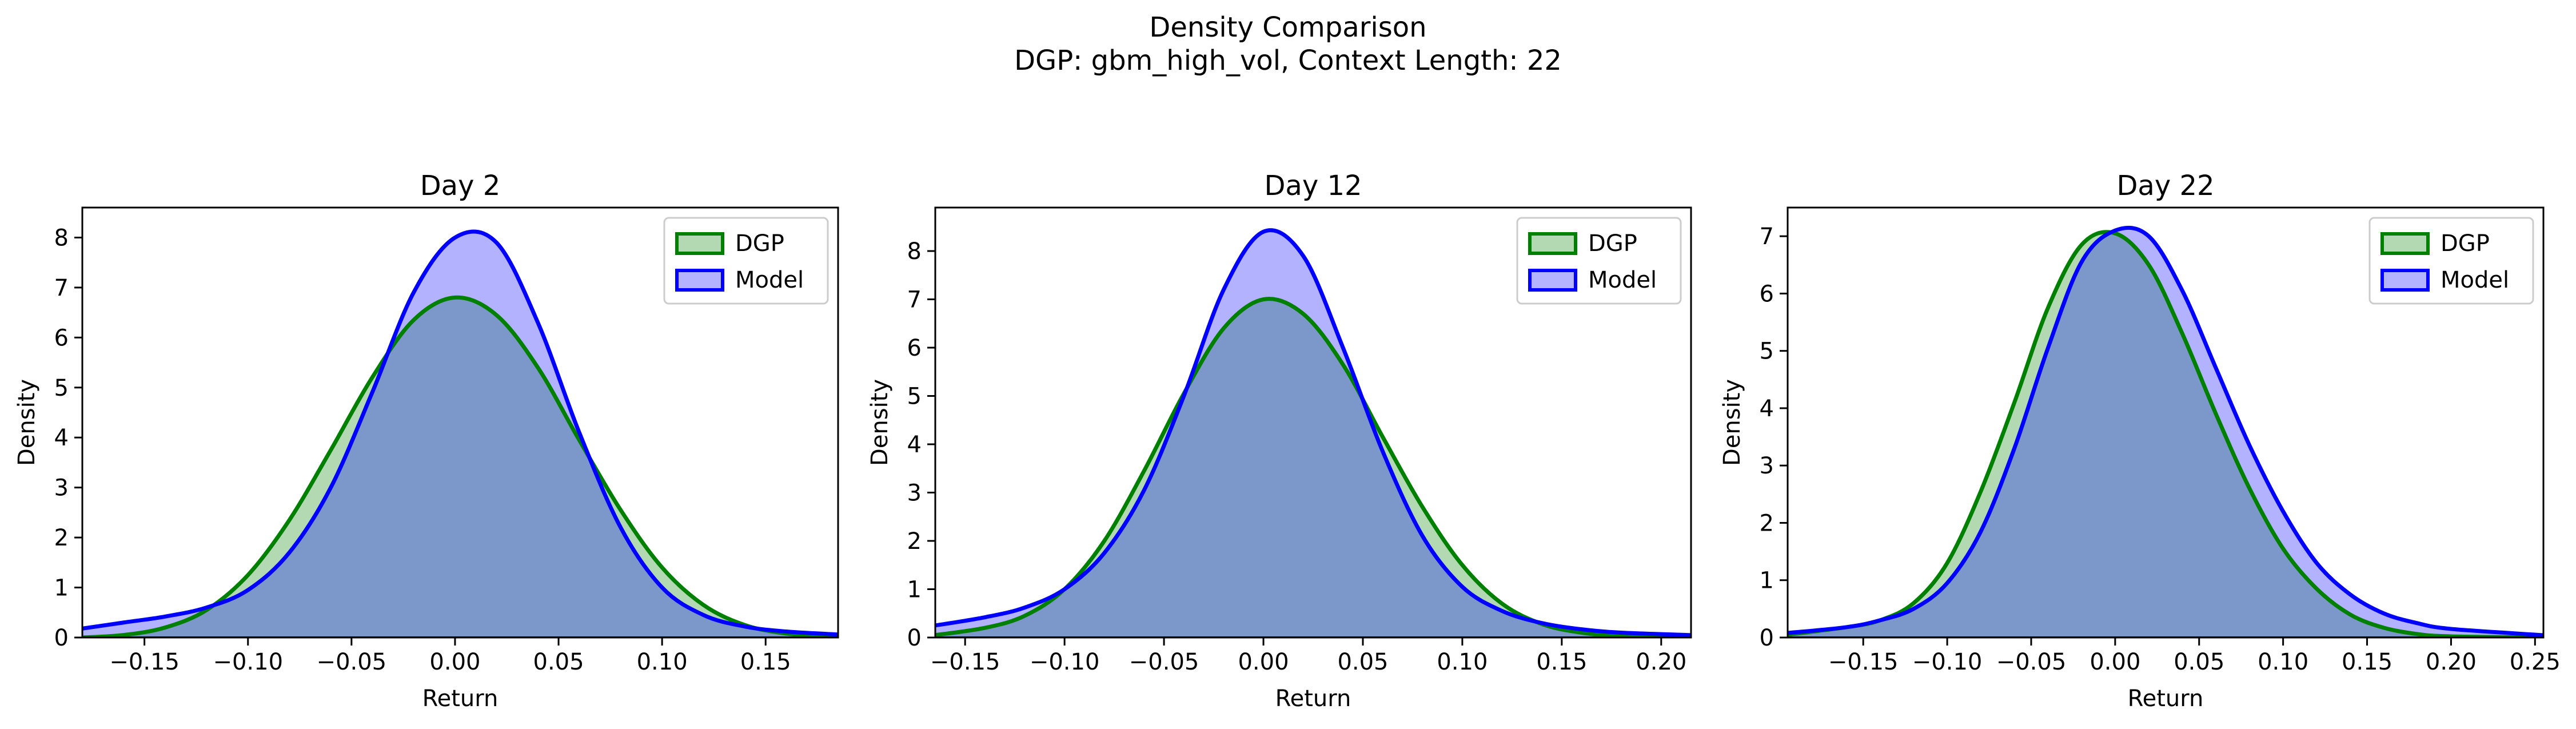  I want to click on panel-title: Day 2, so click(460, 186).